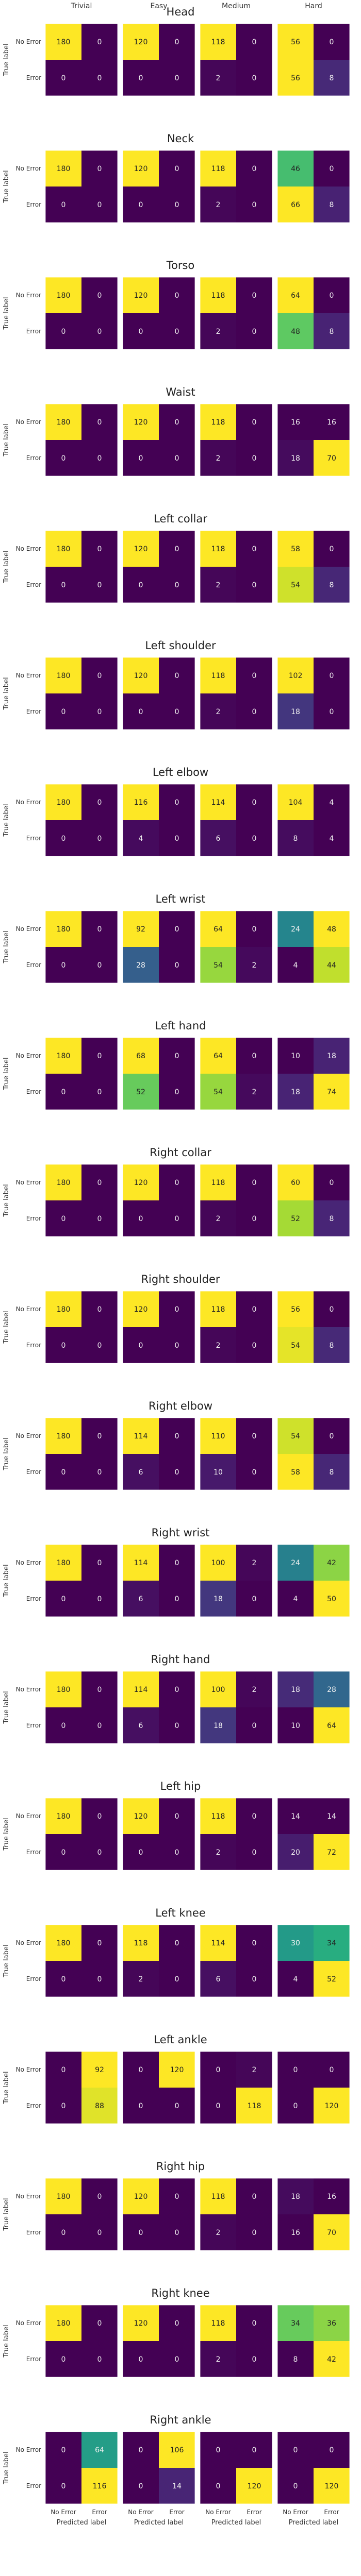 This screenshot has height=2576, width=361. What do you see at coordinates (332, 1219) in the screenshot?
I see `cell-value: 8` at bounding box center [332, 1219].